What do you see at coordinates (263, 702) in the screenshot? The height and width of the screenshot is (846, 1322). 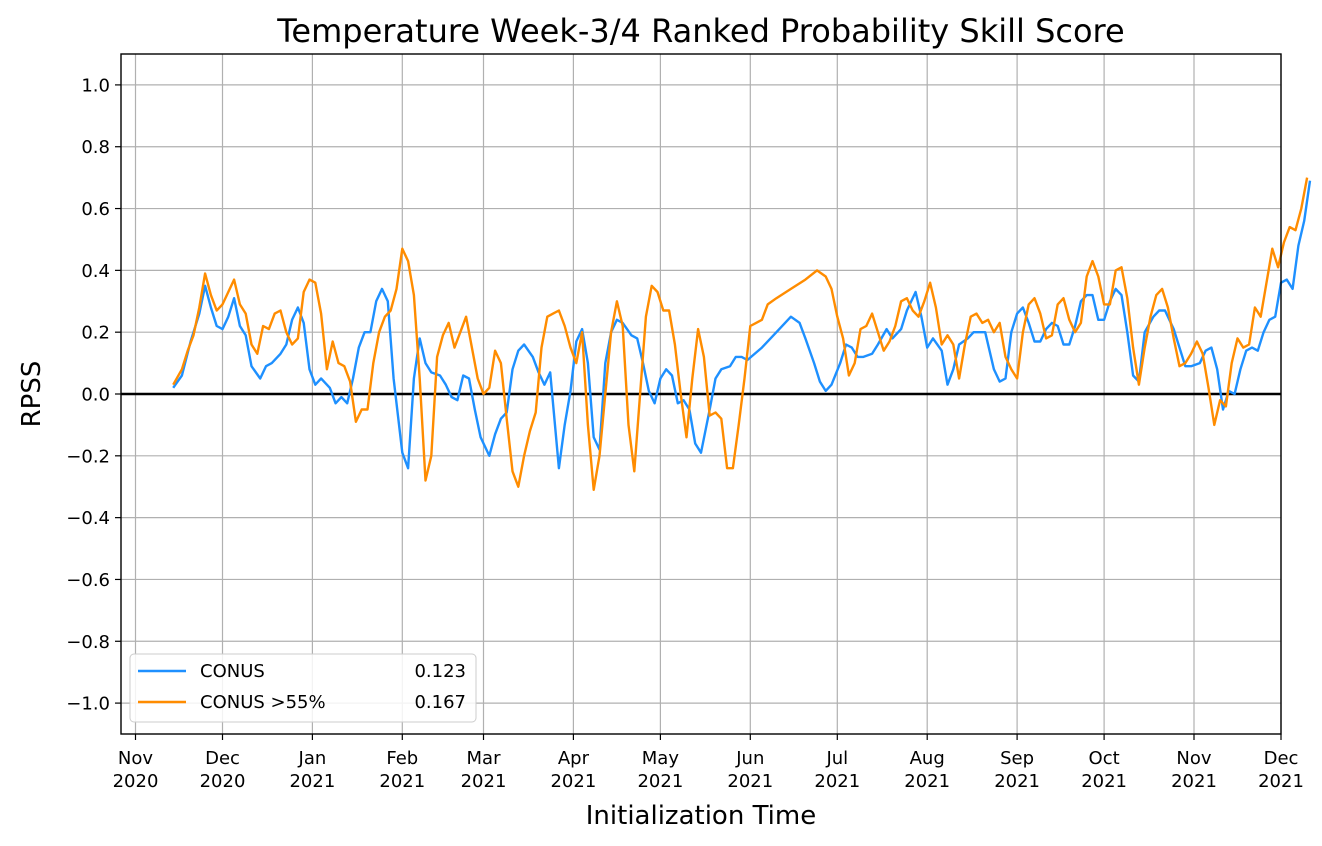 I see `legend-label-conus-55: CONUS >55%` at bounding box center [263, 702].